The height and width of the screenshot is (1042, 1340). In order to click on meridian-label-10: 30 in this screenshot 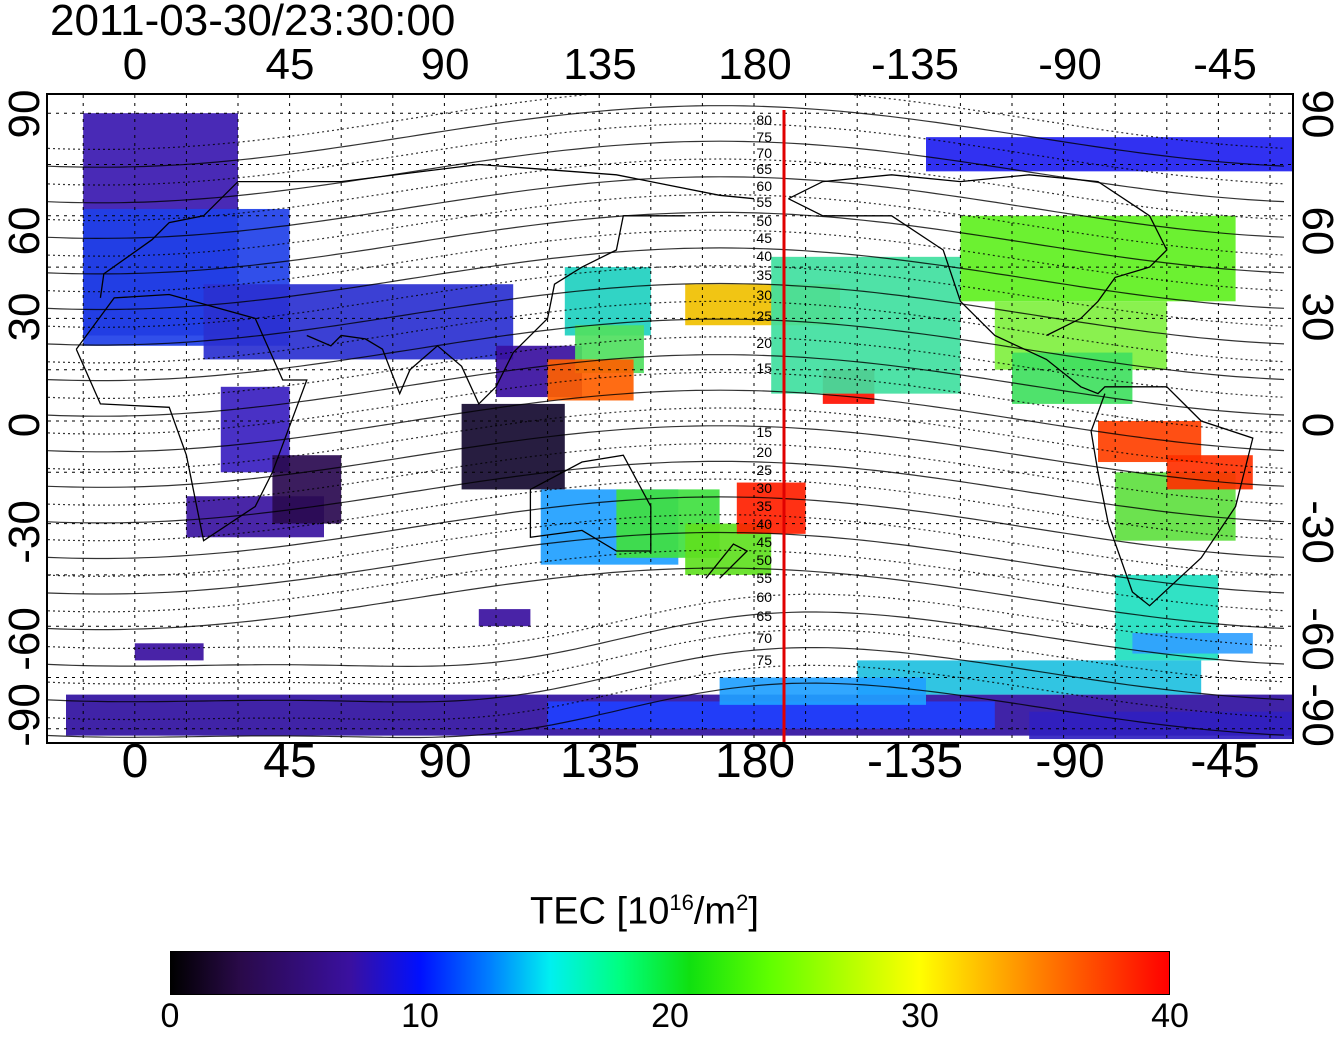, I will do `click(764, 295)`.